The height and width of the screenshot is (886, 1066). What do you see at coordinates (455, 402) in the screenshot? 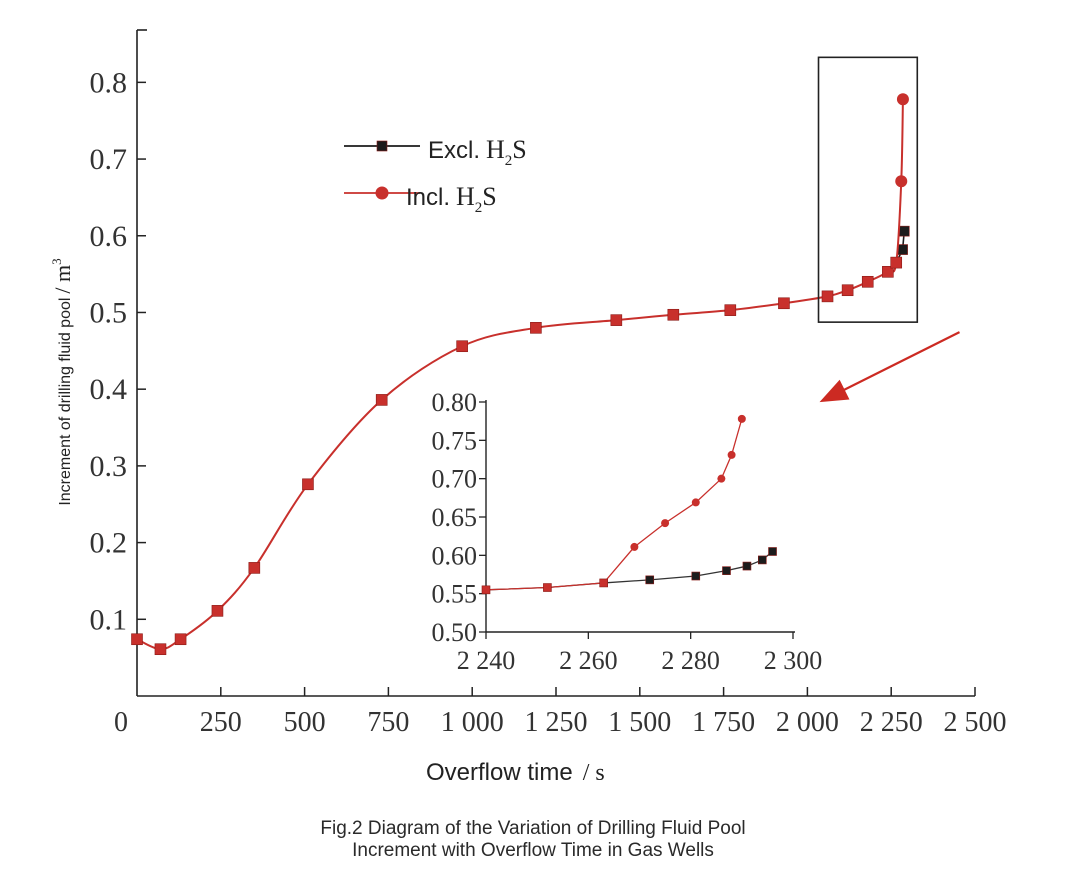
I see `inset-y-tick-label: 0.80` at bounding box center [455, 402].